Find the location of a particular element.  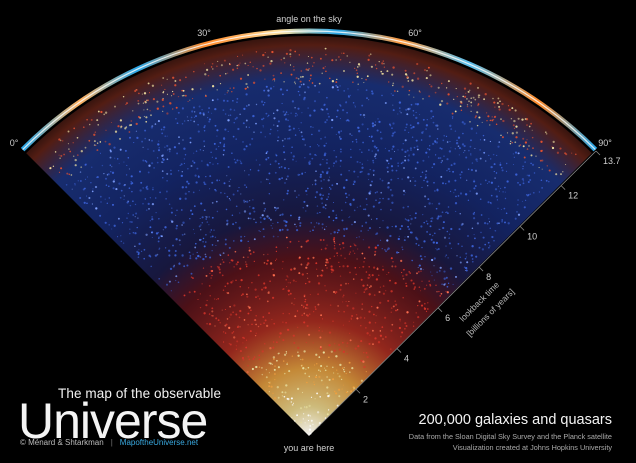

credit-site-link: MapoftheUniverse.net is located at coordinates (159, 442).